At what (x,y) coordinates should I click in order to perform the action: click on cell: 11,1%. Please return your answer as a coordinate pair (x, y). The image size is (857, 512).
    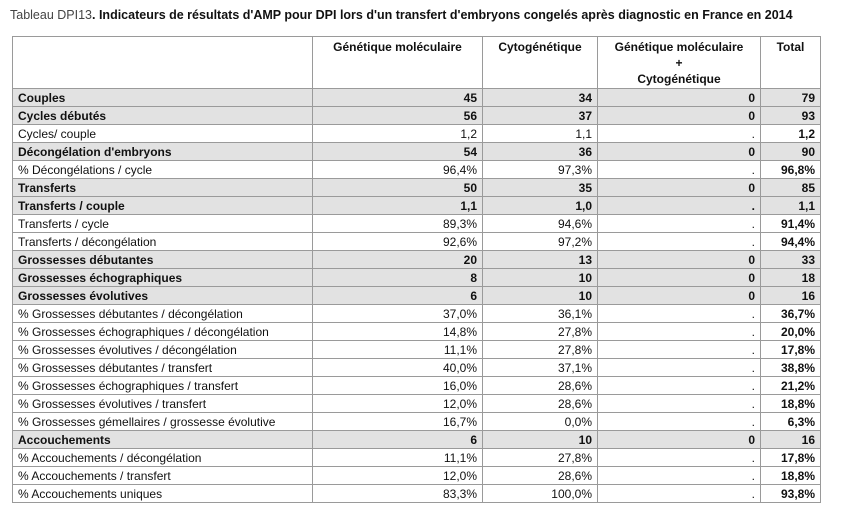
    Looking at the image, I should click on (397, 457).